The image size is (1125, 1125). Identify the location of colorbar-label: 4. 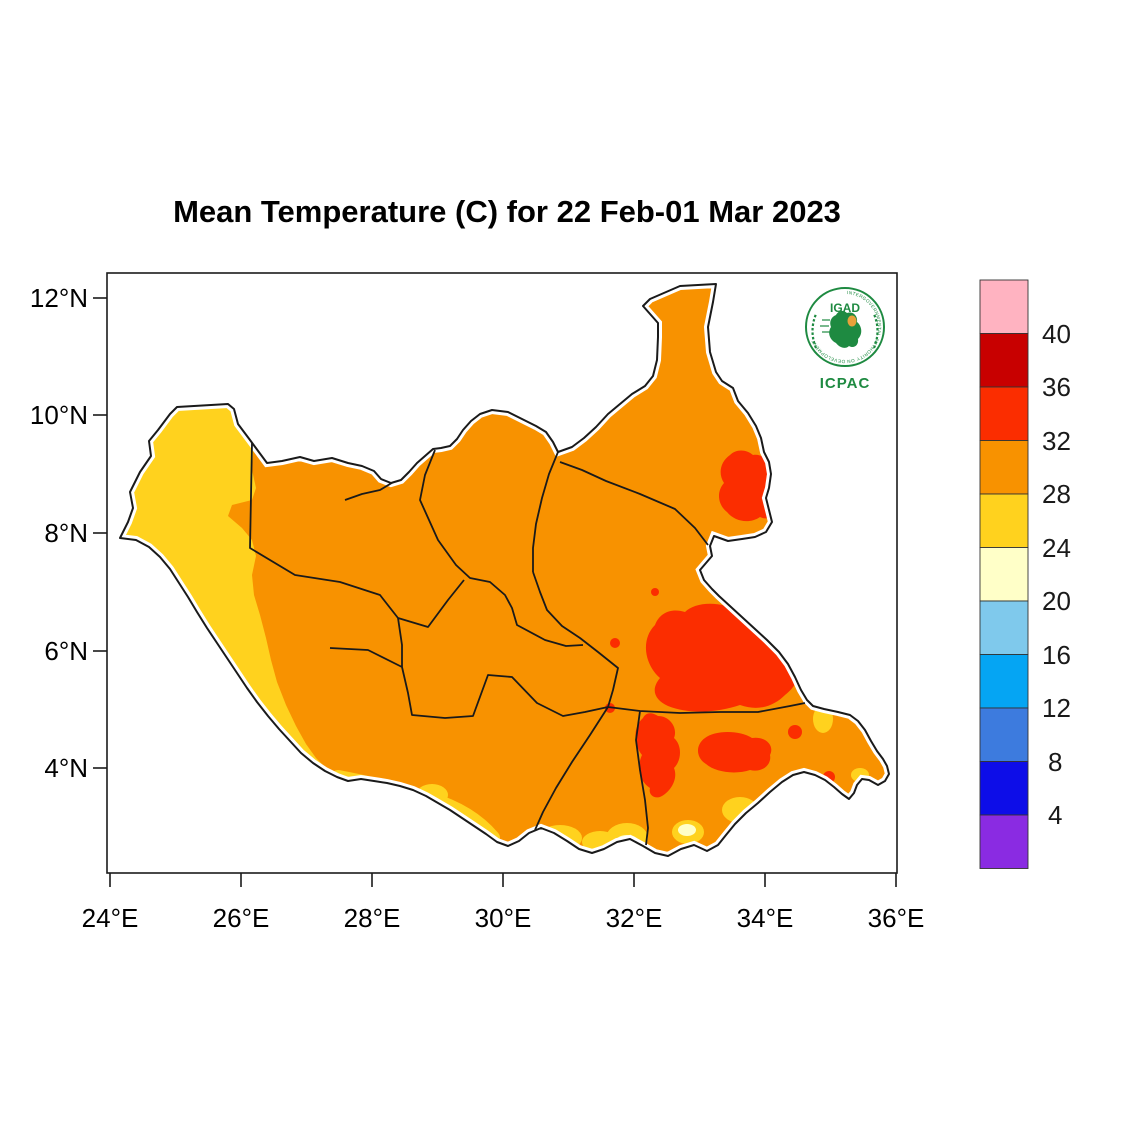
(1055, 815).